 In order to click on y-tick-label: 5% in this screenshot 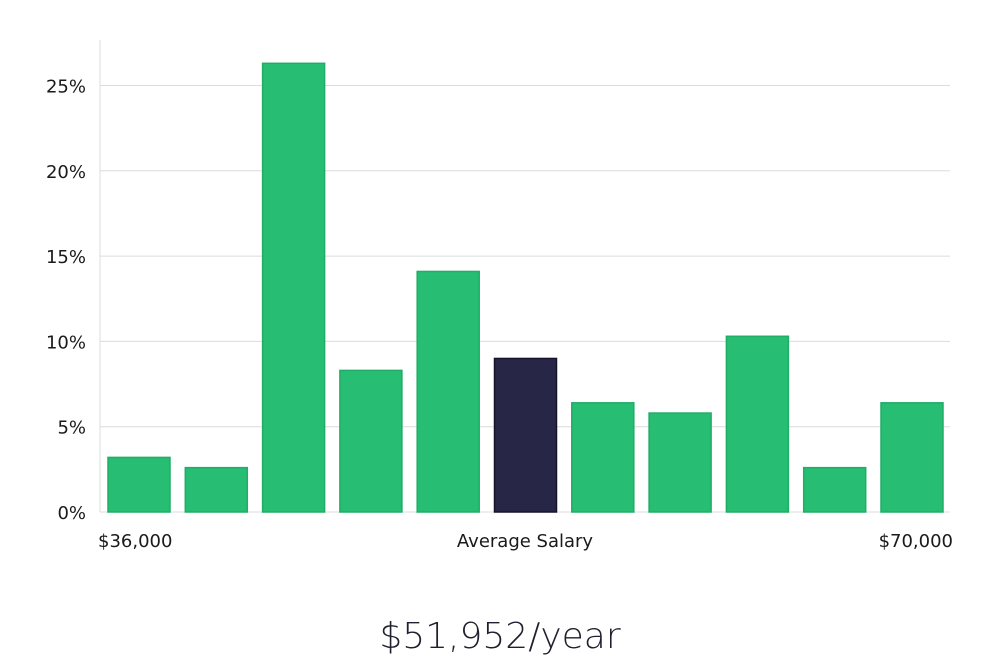, I will do `click(71, 428)`.